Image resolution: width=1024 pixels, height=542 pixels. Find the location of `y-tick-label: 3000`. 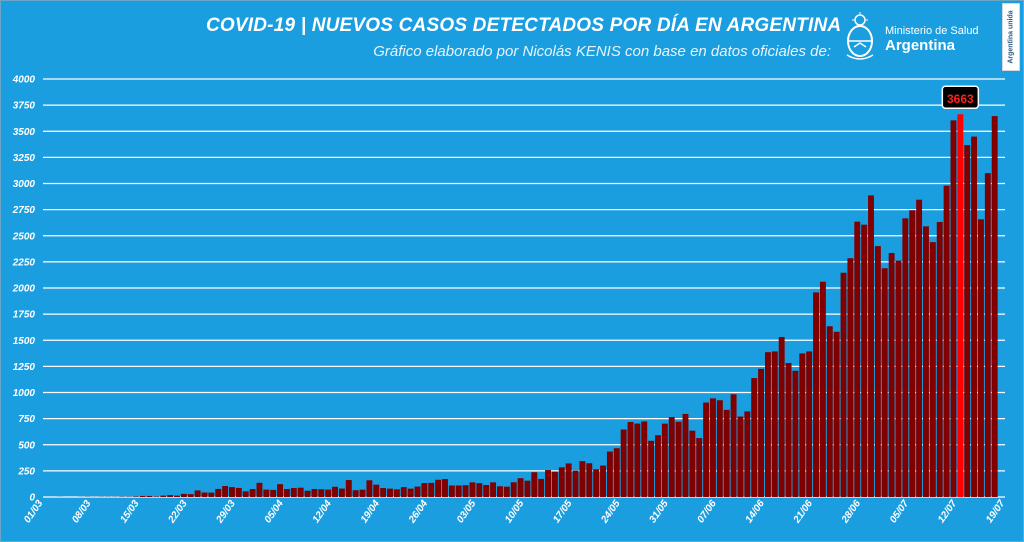

y-tick-label: 3000 is located at coordinates (24, 184).